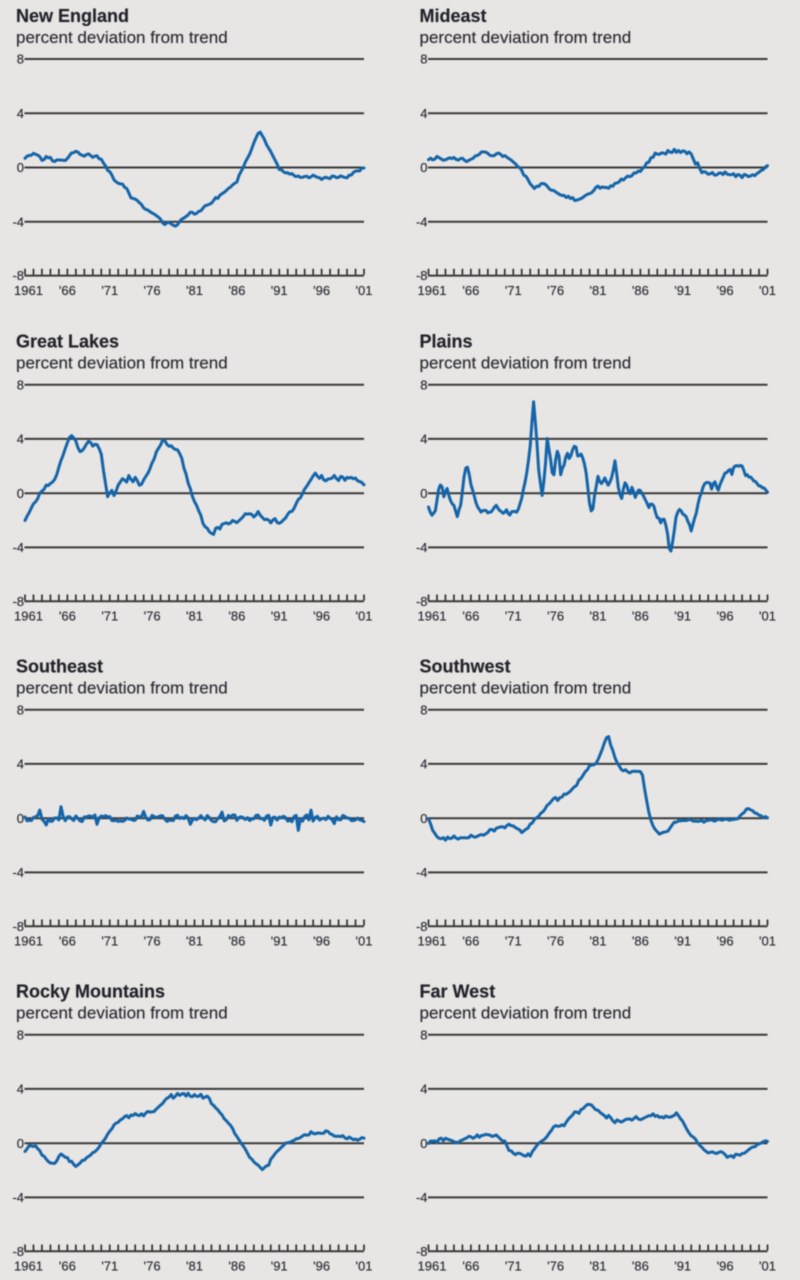 The width and height of the screenshot is (800, 1280). What do you see at coordinates (458, 992) in the screenshot?
I see `svg-text: Far West` at bounding box center [458, 992].